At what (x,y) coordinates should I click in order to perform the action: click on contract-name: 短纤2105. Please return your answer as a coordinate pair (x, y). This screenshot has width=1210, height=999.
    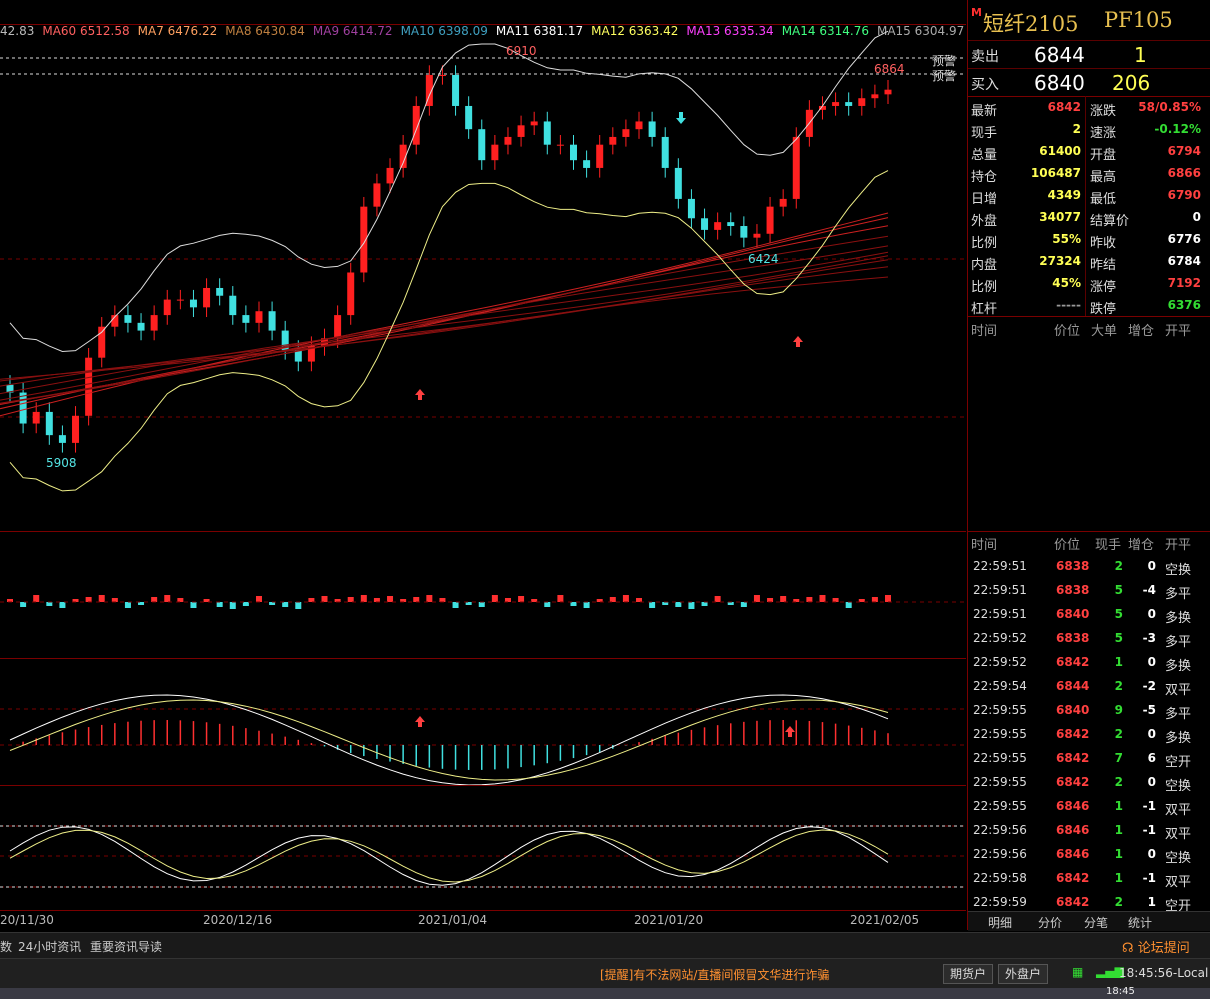
    Looking at the image, I should click on (1031, 24).